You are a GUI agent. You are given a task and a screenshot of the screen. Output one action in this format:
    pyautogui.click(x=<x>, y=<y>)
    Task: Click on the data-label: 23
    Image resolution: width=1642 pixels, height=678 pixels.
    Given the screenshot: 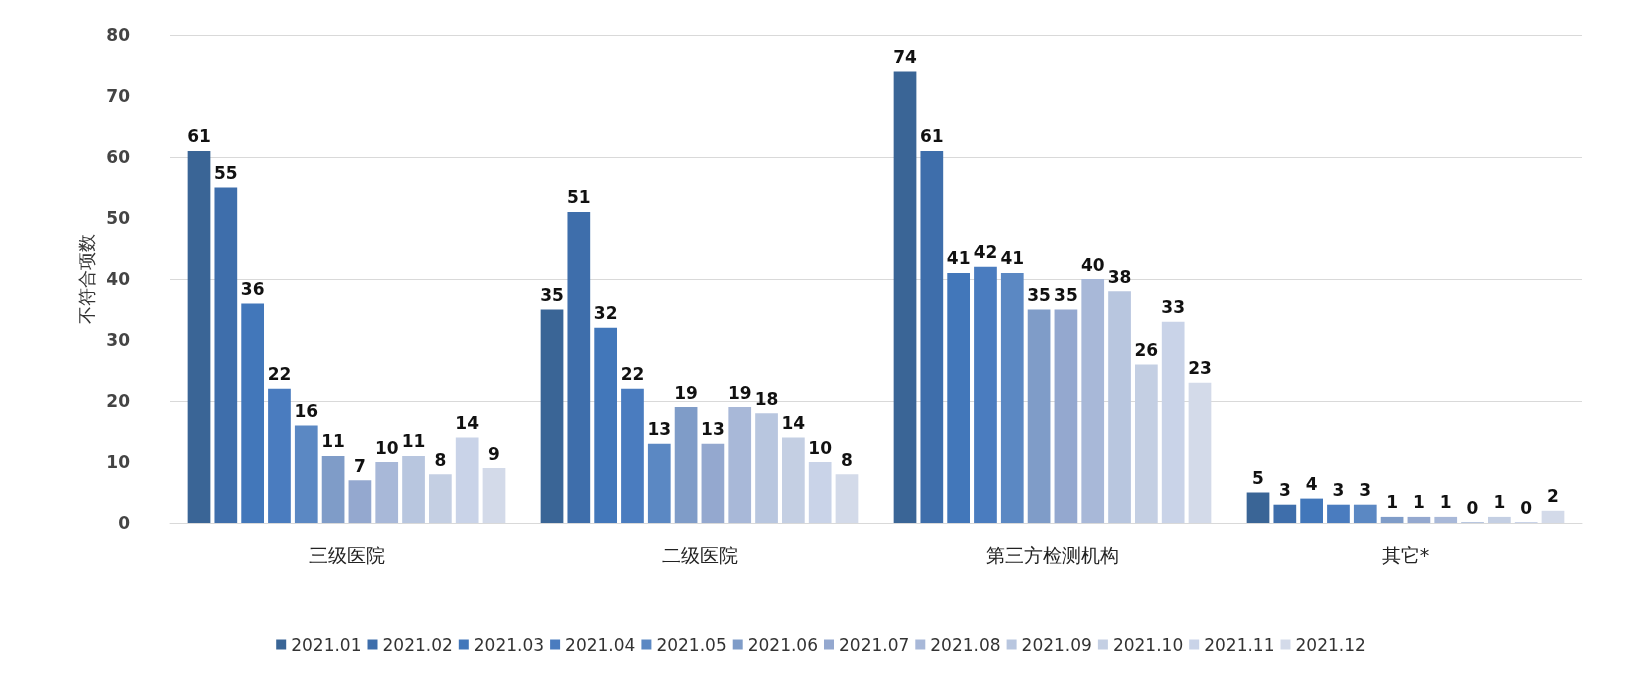 What is the action you would take?
    pyautogui.click(x=1200, y=368)
    